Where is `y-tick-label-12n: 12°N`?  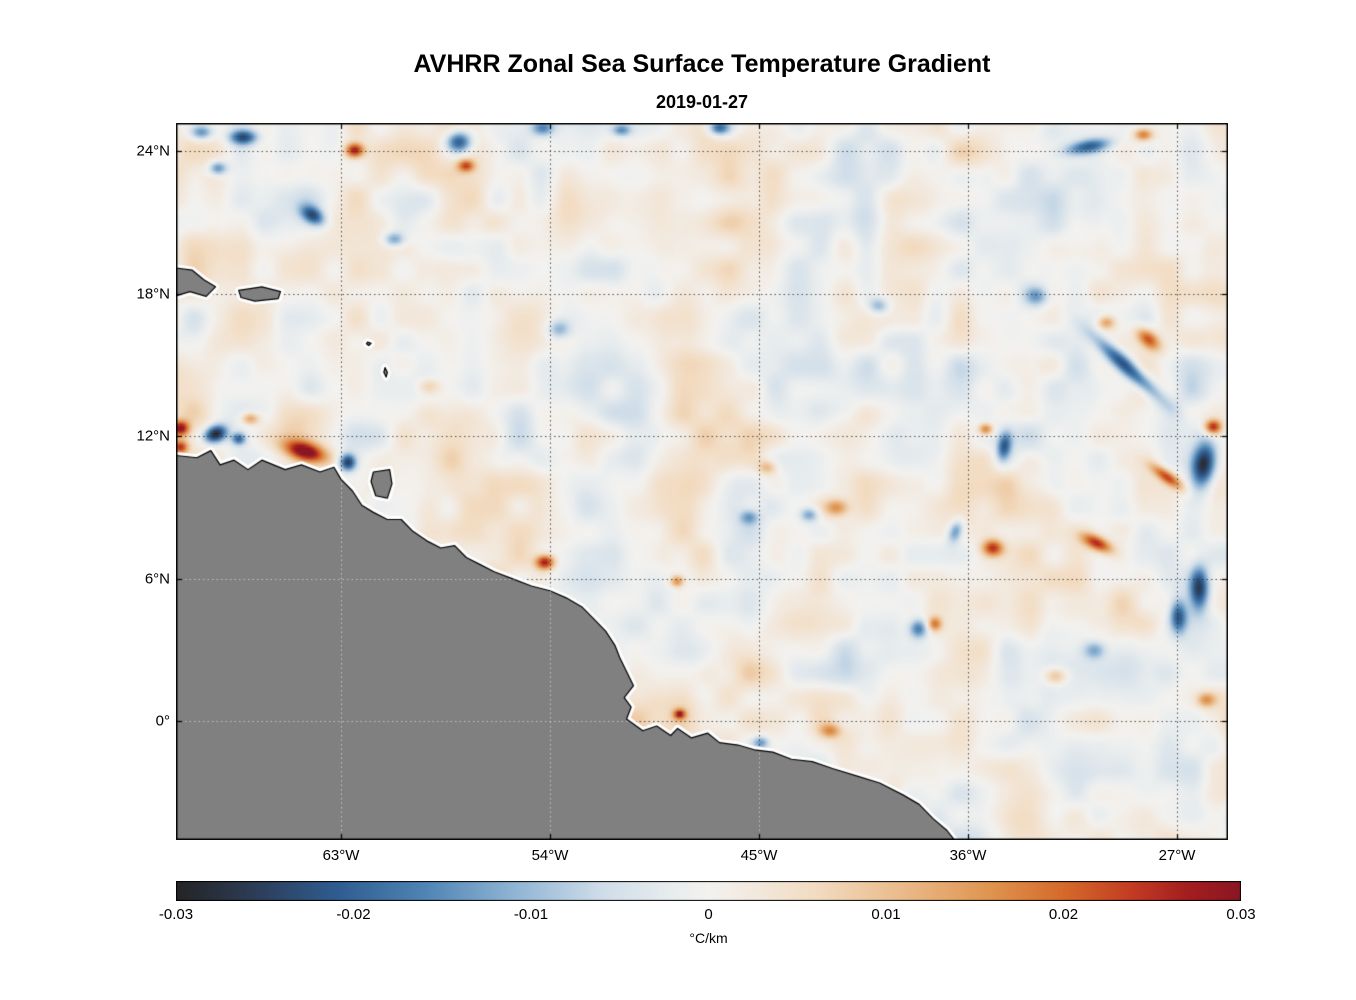 y-tick-label-12n: 12°N is located at coordinates (153, 436).